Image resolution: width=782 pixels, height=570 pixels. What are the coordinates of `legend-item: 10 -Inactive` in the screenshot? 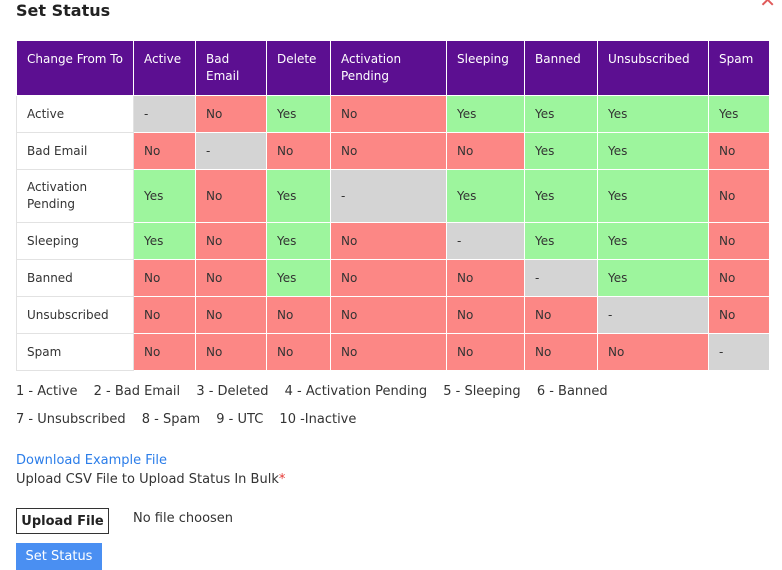 It's located at (318, 419).